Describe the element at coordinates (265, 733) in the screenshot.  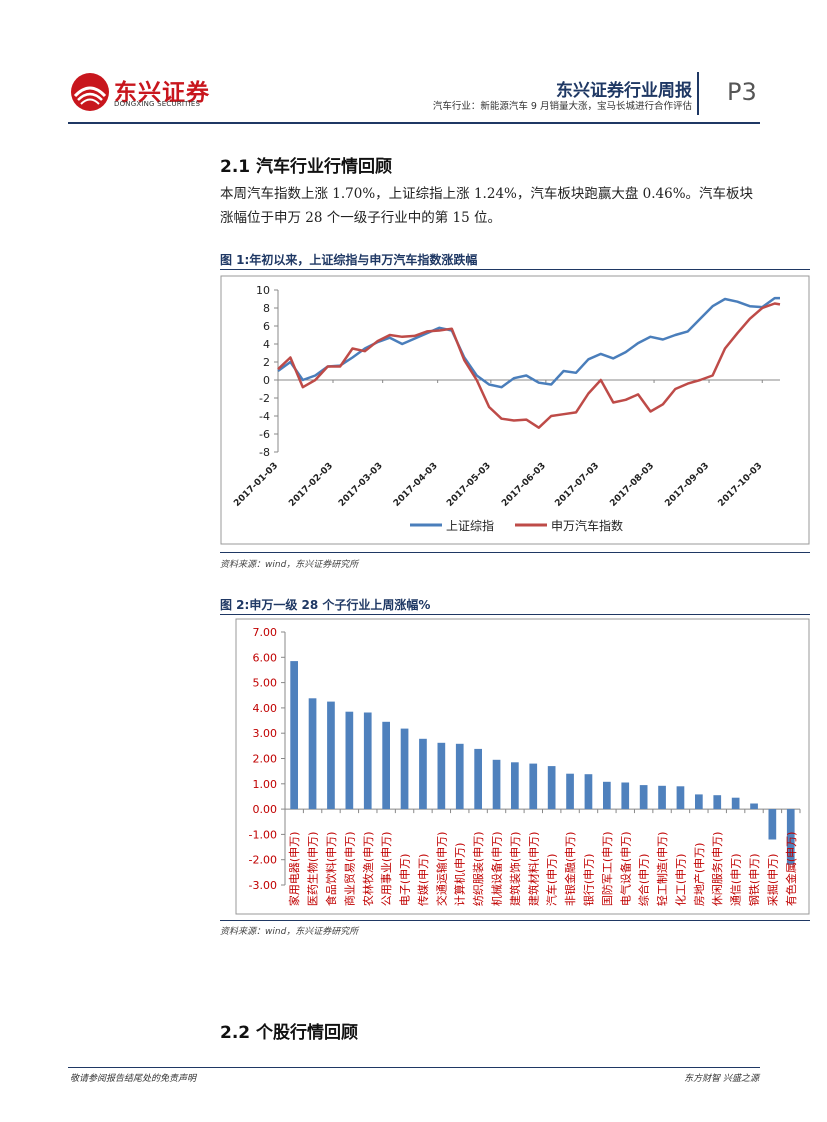
I see `y-tick-label: 3.00` at that location.